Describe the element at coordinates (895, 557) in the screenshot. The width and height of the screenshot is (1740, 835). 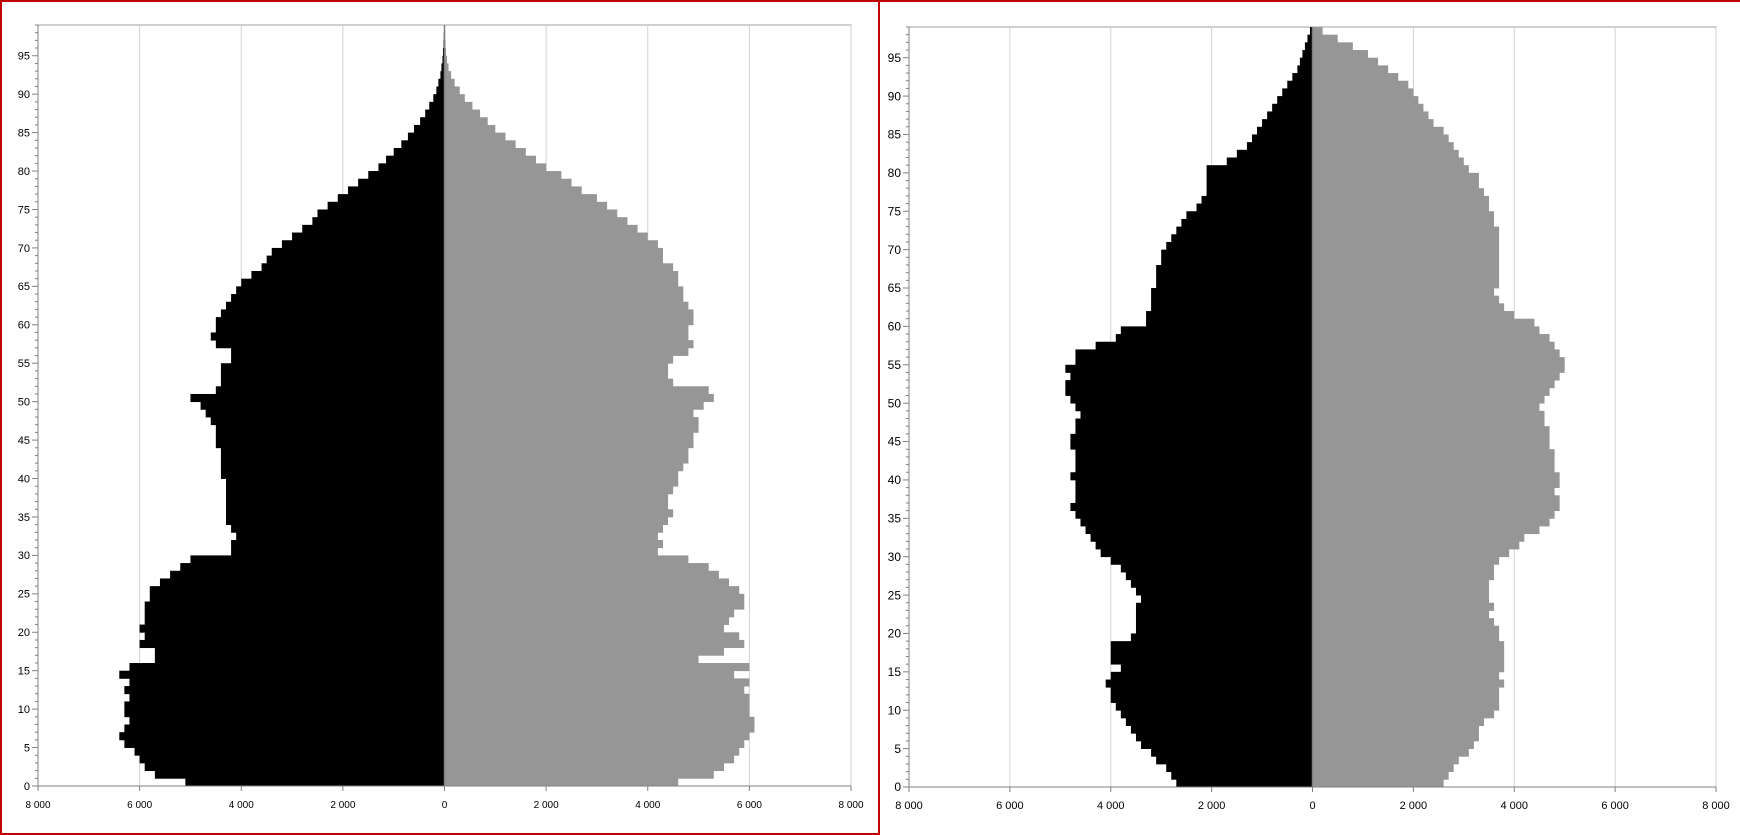
I see `y-tick-label: 30` at that location.